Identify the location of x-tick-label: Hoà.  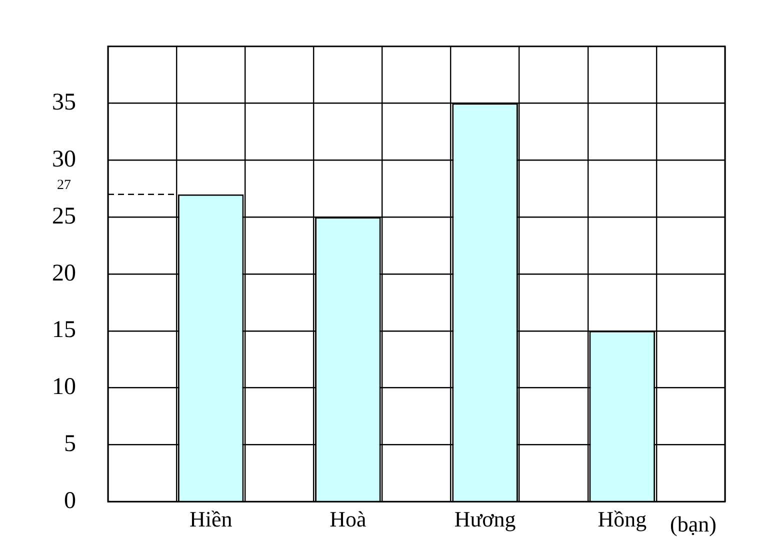
(348, 519).